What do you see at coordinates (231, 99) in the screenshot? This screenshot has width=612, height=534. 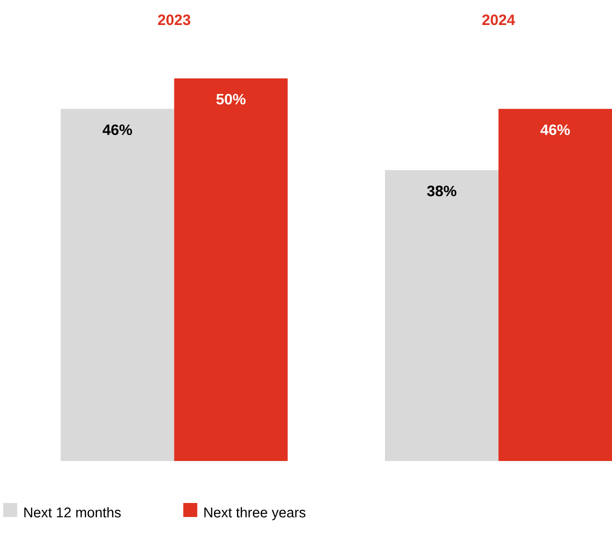 I see `data-label: 50%` at bounding box center [231, 99].